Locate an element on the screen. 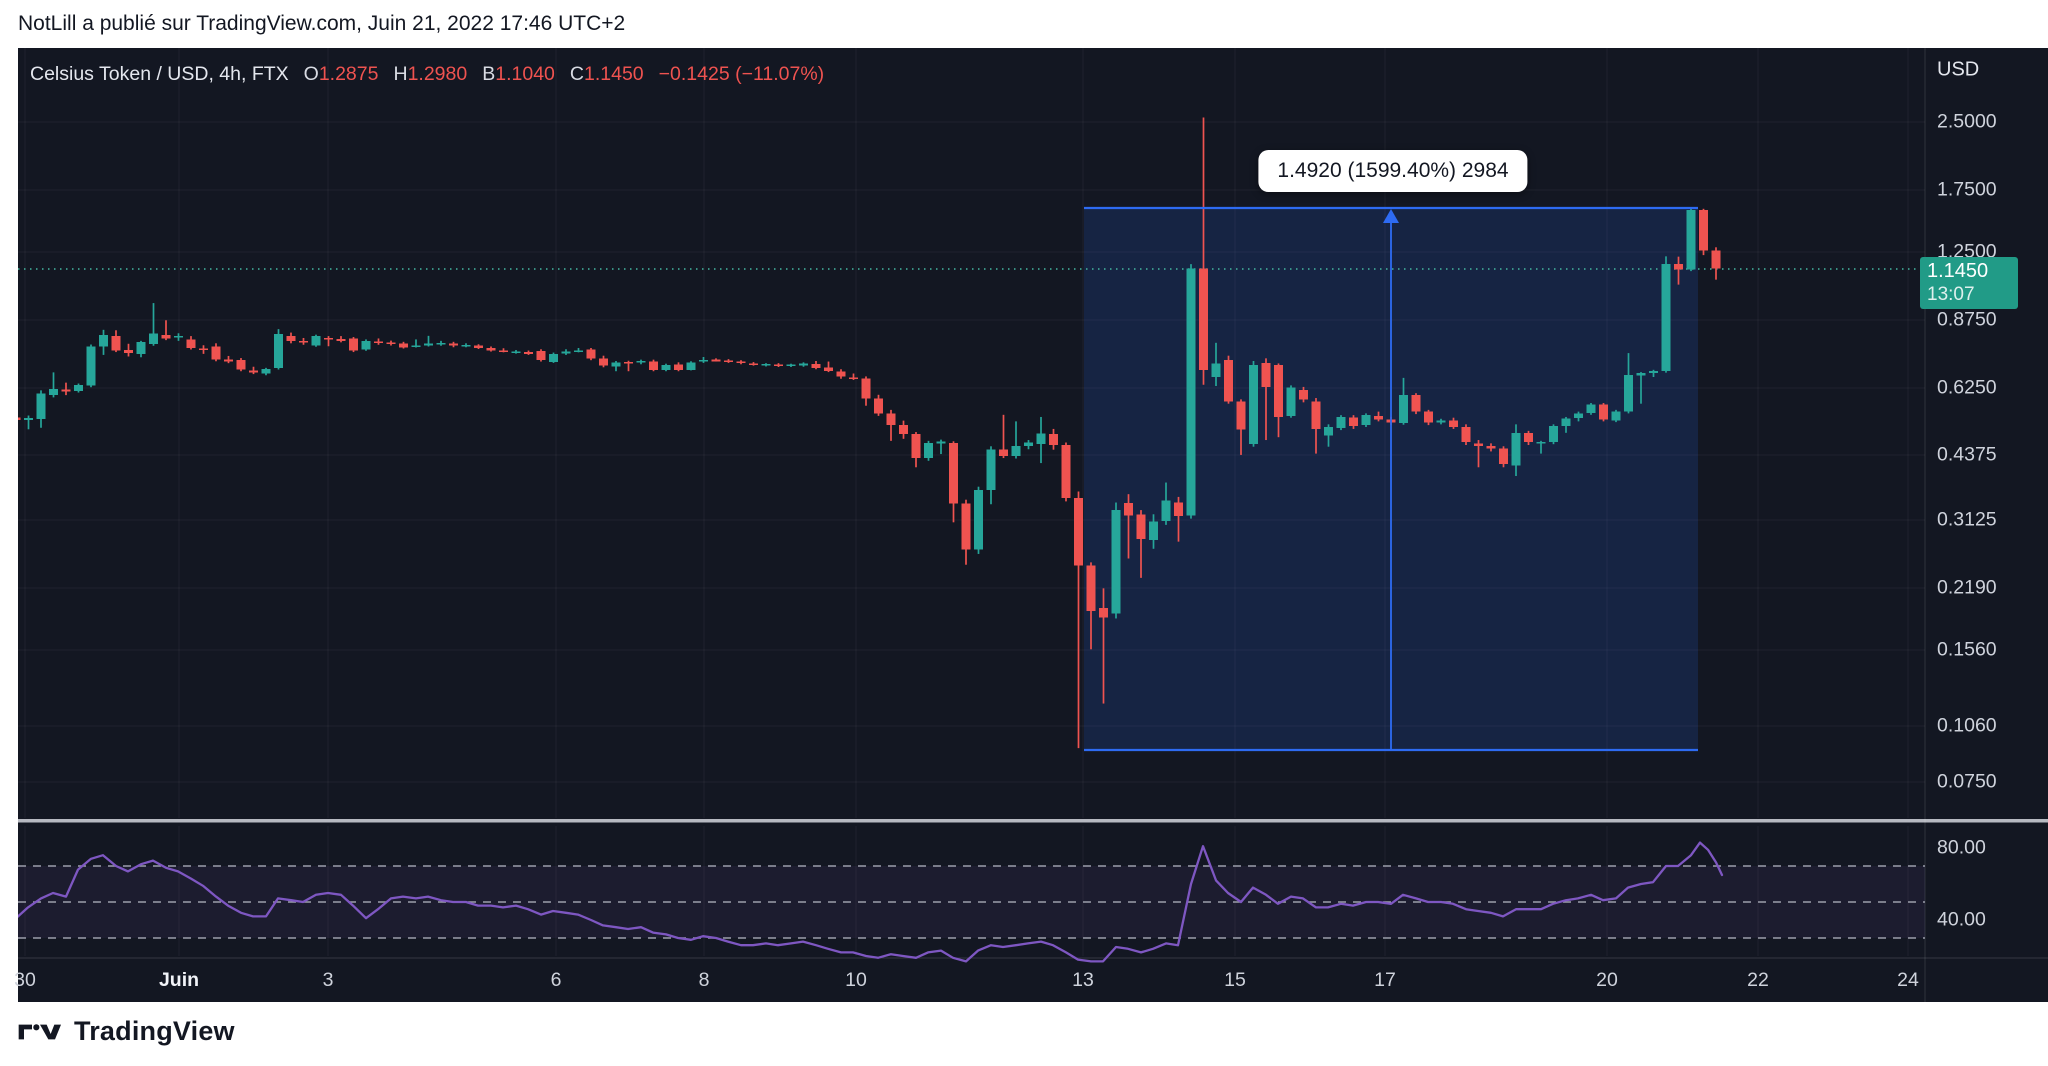  time-axis-label: 6 is located at coordinates (556, 980).